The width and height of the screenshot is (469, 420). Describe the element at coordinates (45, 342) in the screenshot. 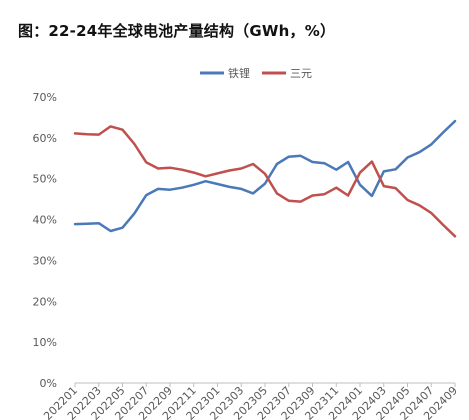

I see `y-tick-label: 10%` at that location.